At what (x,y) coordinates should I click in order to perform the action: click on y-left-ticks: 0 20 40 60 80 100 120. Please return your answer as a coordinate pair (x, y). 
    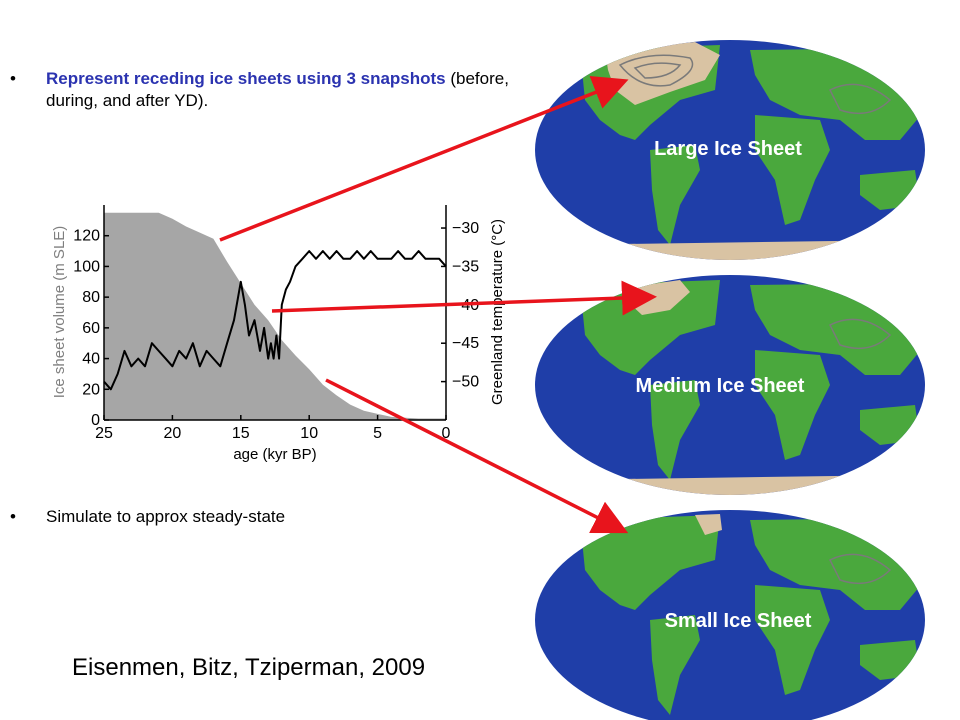
    Looking at the image, I should click on (91, 328).